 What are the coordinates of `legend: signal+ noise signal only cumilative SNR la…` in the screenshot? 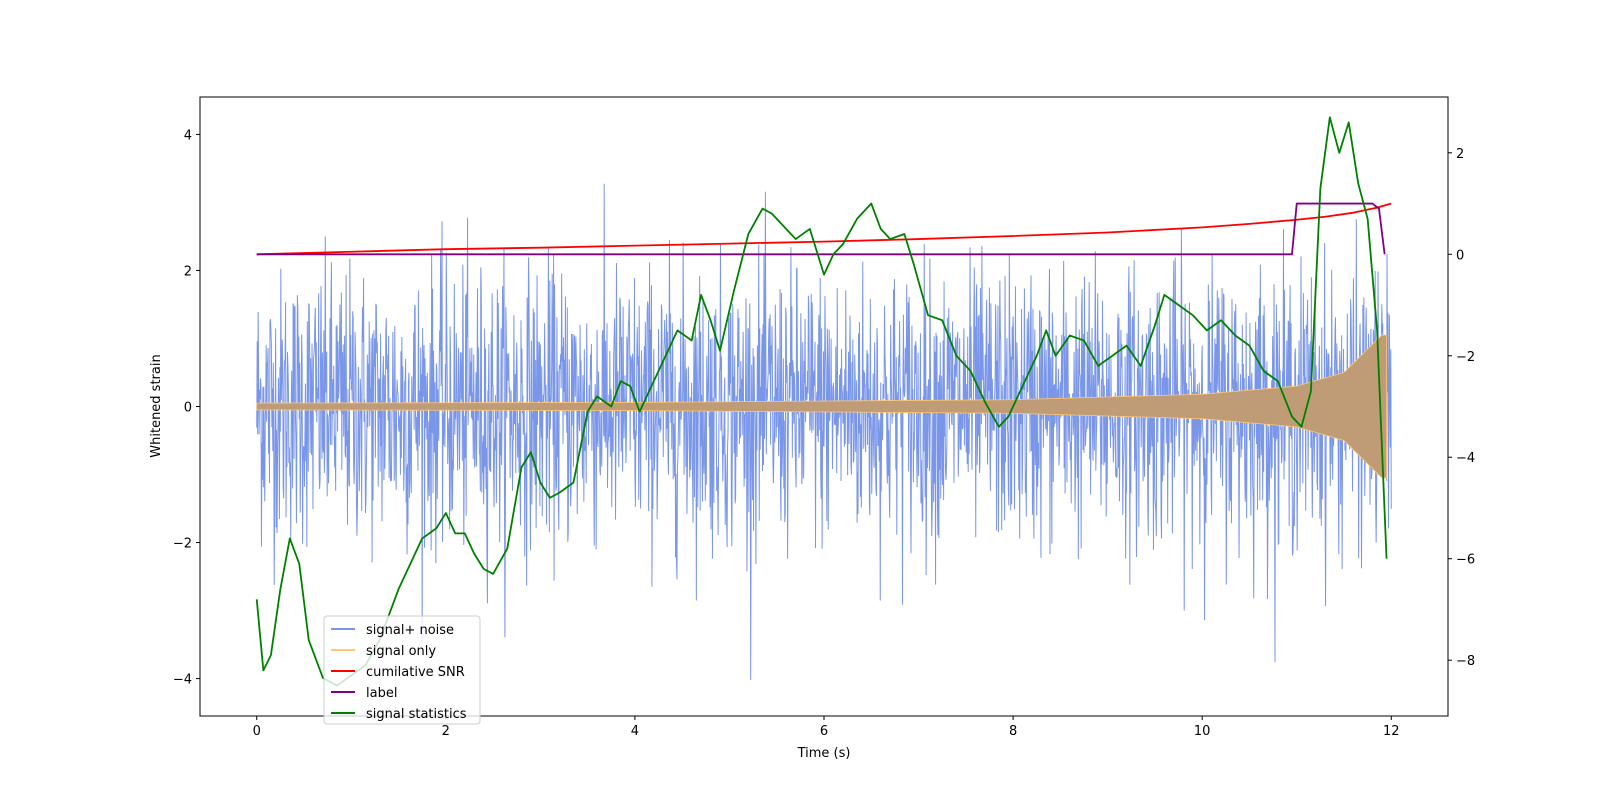 It's located at (402, 670).